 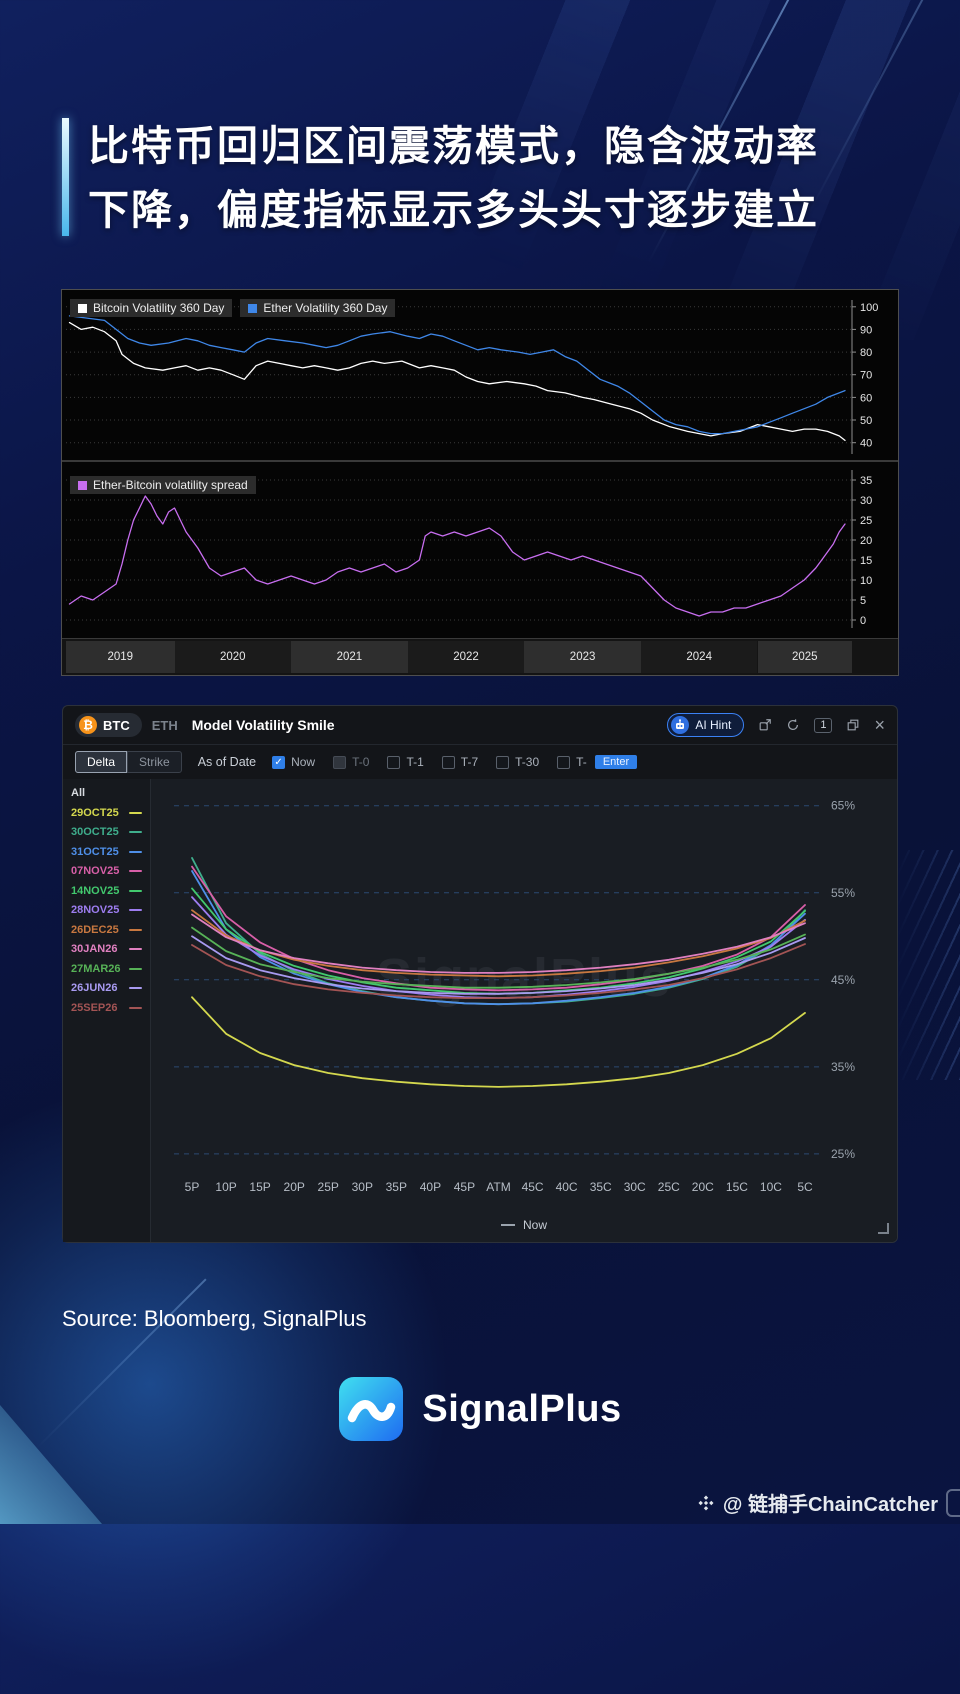 I want to click on x-axis-year-2025: 2025, so click(x=804, y=657).